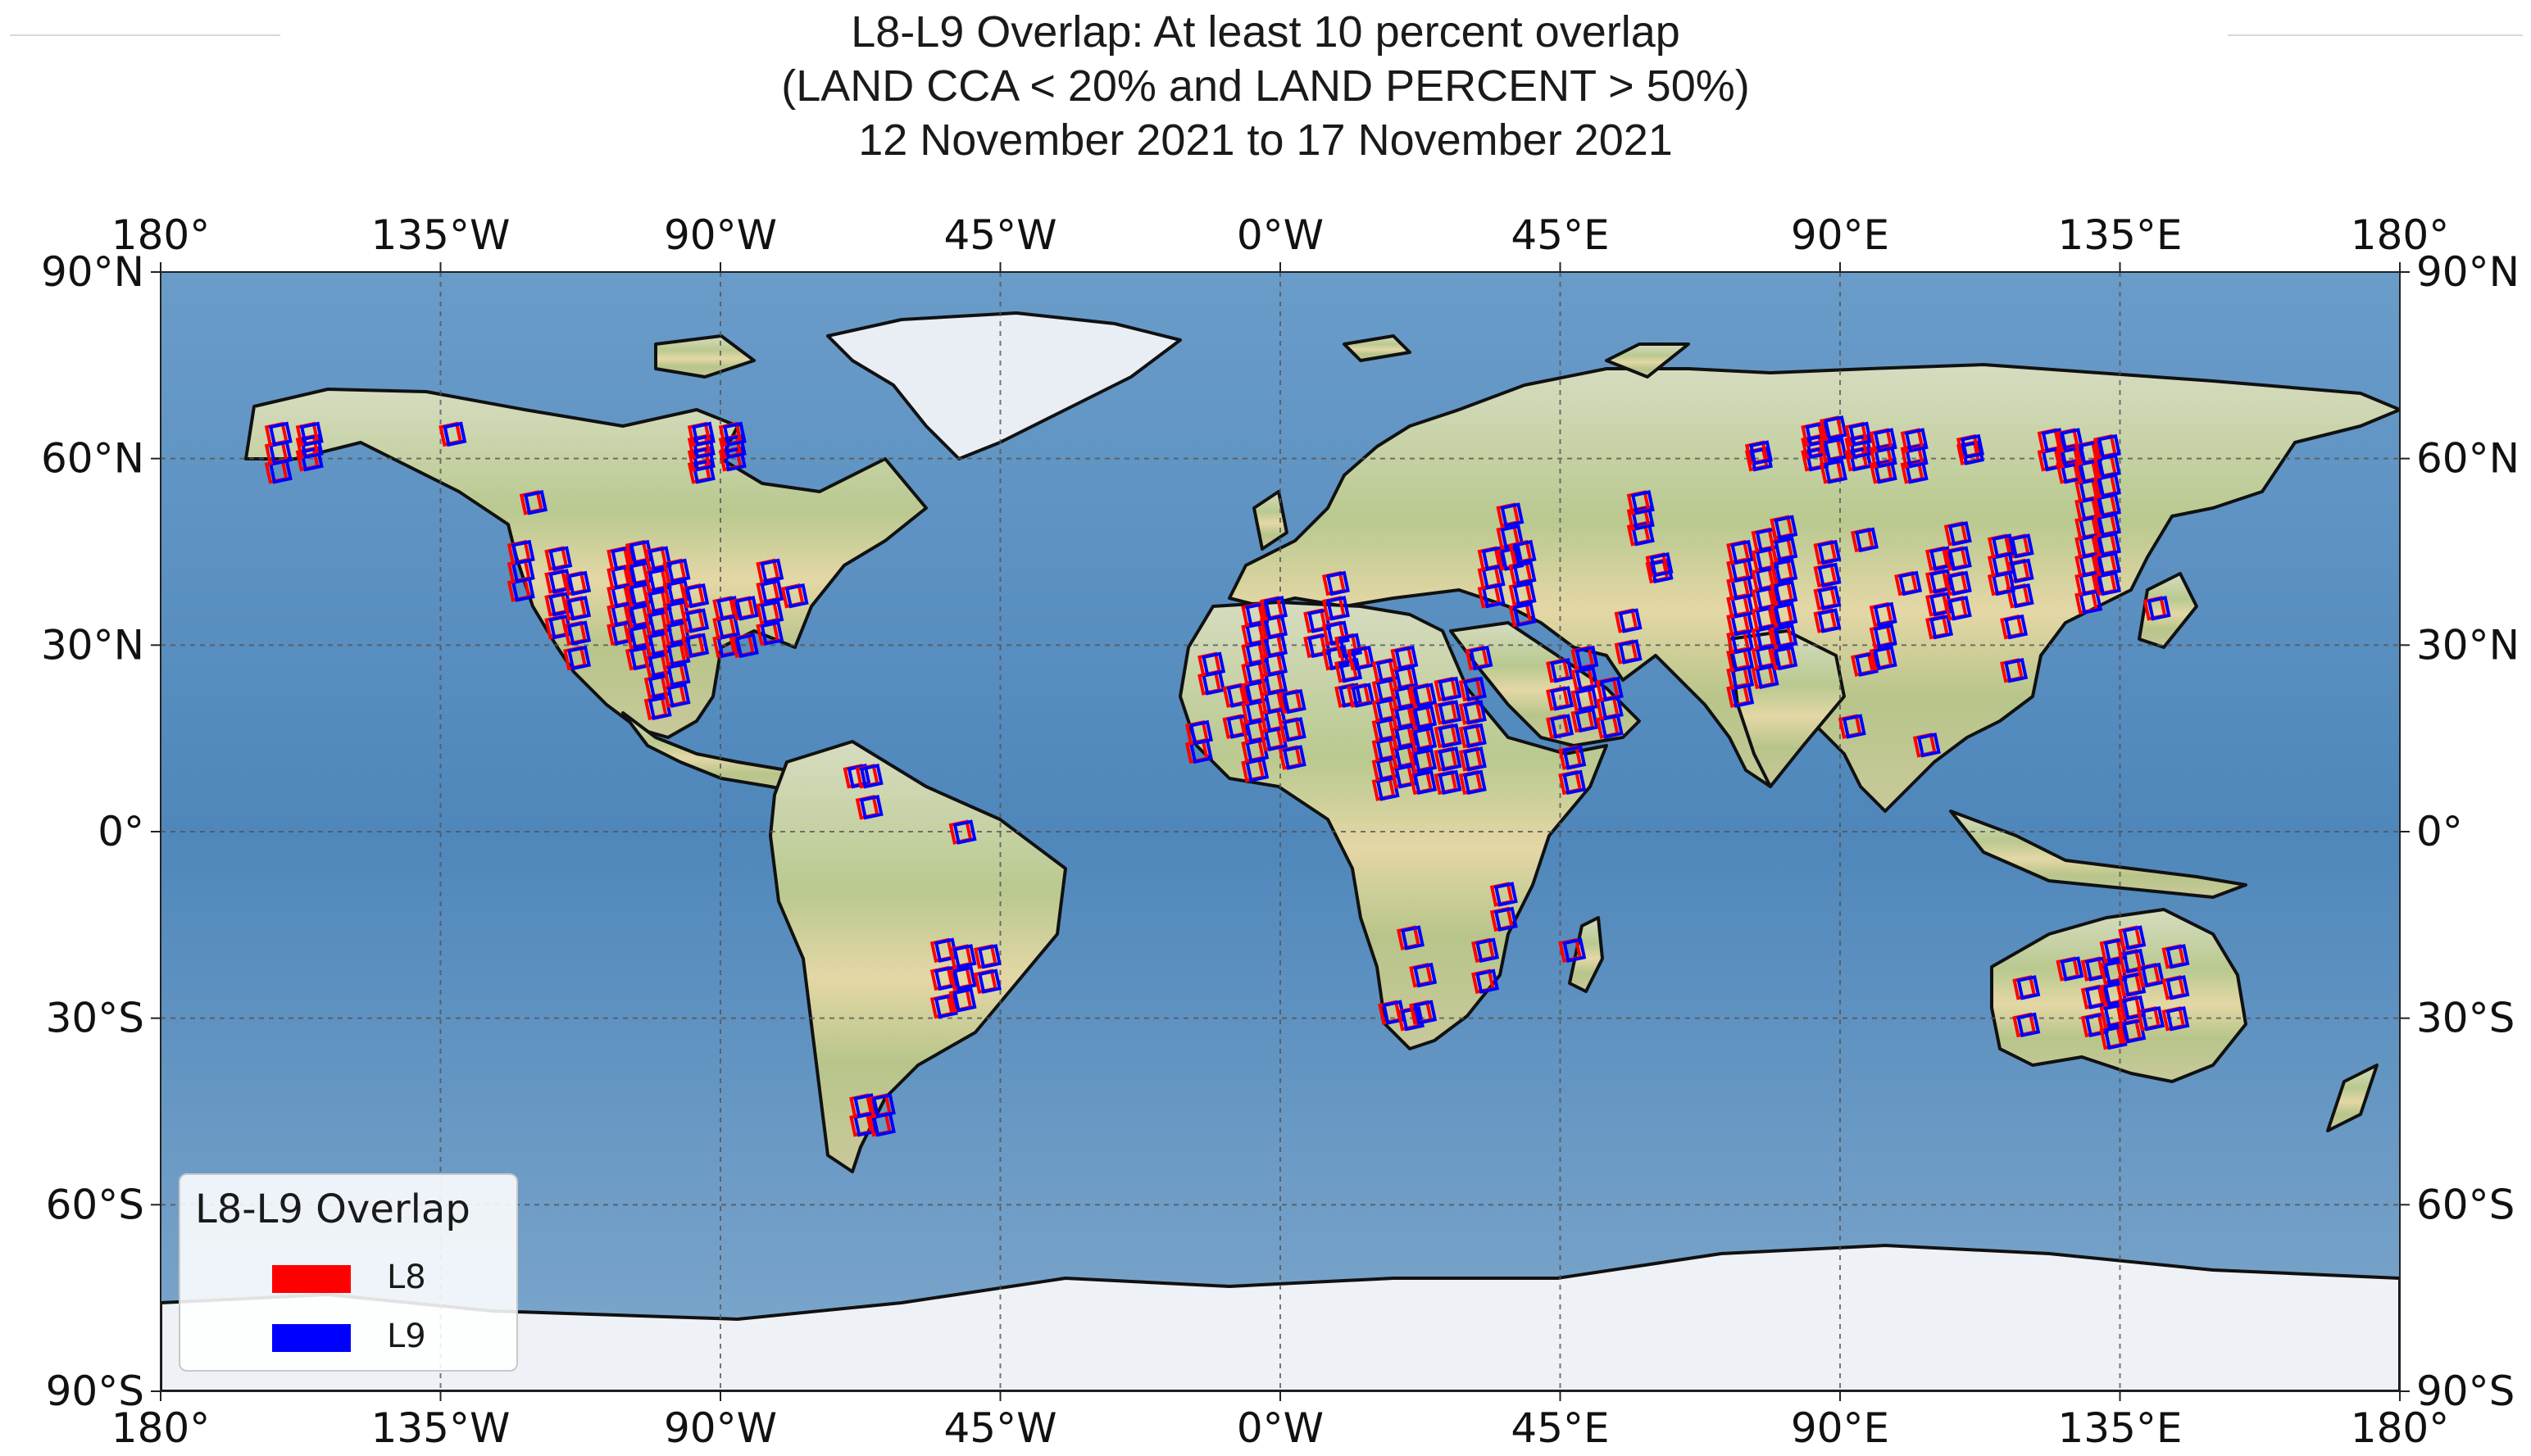 This screenshot has height=1456, width=2531. I want to click on lat-label-left: 0°, so click(121, 832).